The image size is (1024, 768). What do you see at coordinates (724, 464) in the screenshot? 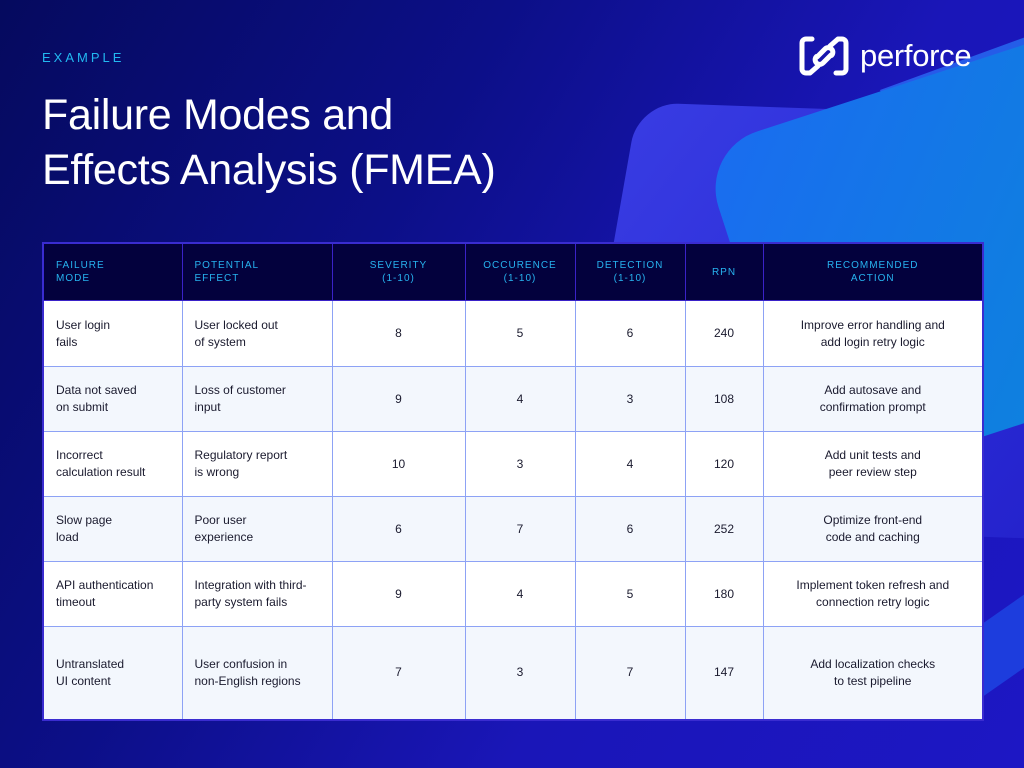
I see `cell-rpn: 120` at bounding box center [724, 464].